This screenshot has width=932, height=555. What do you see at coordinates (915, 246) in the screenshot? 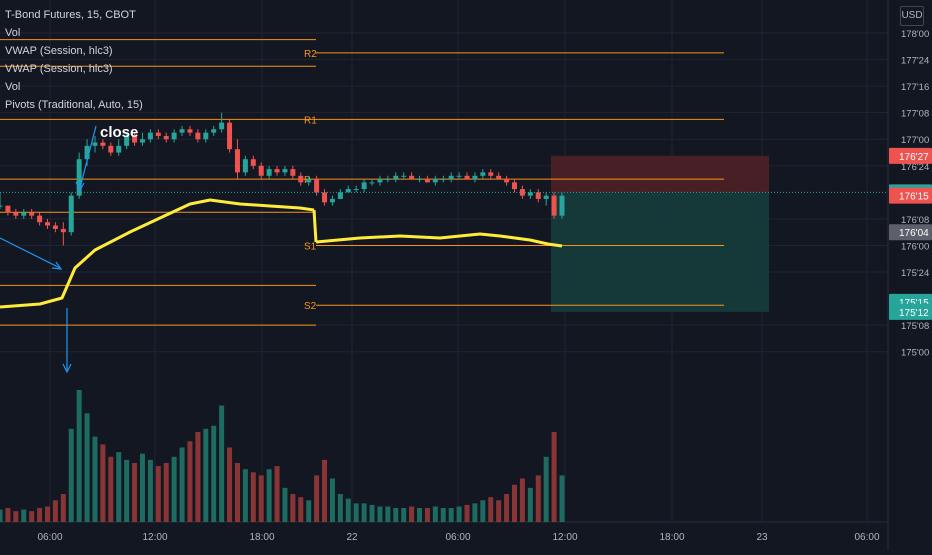
I see `y-tick-label: 176'00` at bounding box center [915, 246].